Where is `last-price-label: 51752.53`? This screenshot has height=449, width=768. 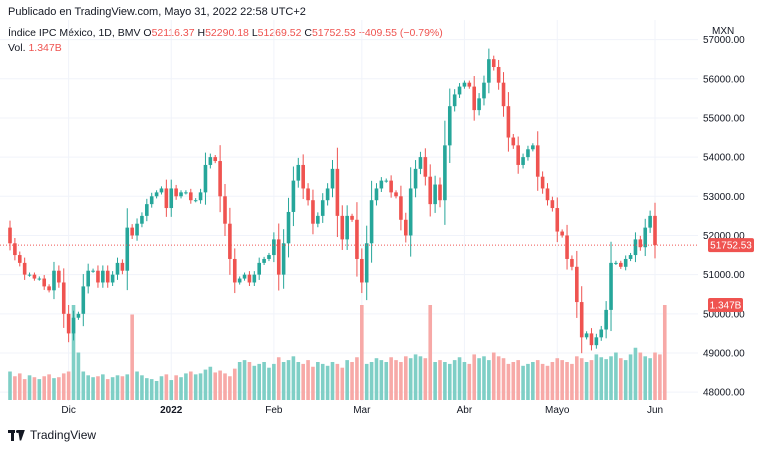
last-price-label: 51752.53 is located at coordinates (731, 246).